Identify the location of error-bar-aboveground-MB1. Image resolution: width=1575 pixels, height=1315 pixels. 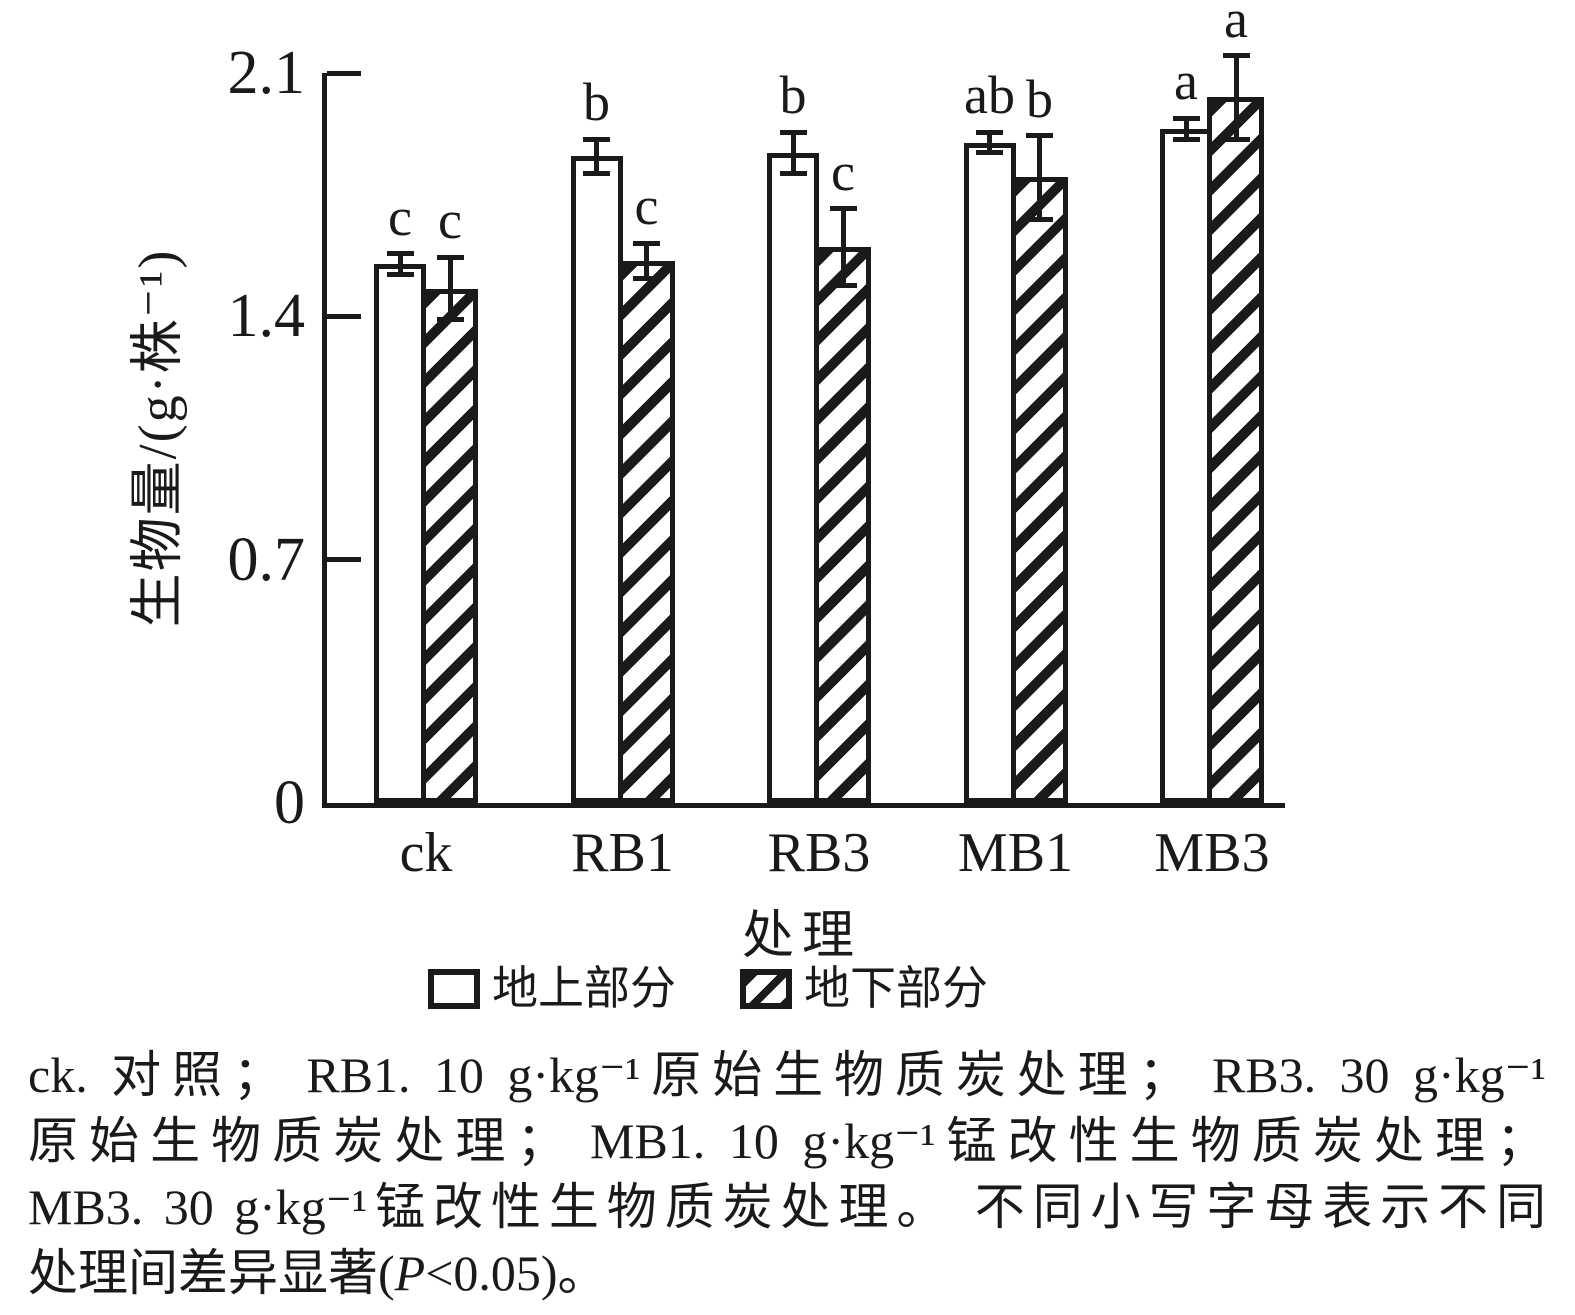
(989, 142).